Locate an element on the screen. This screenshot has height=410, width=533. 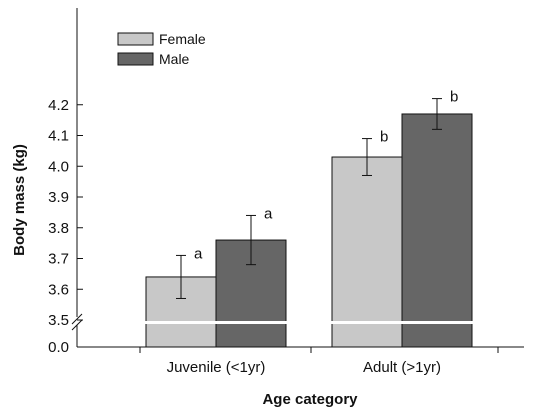
y-tick-label: 4.0 is located at coordinates (58, 166).